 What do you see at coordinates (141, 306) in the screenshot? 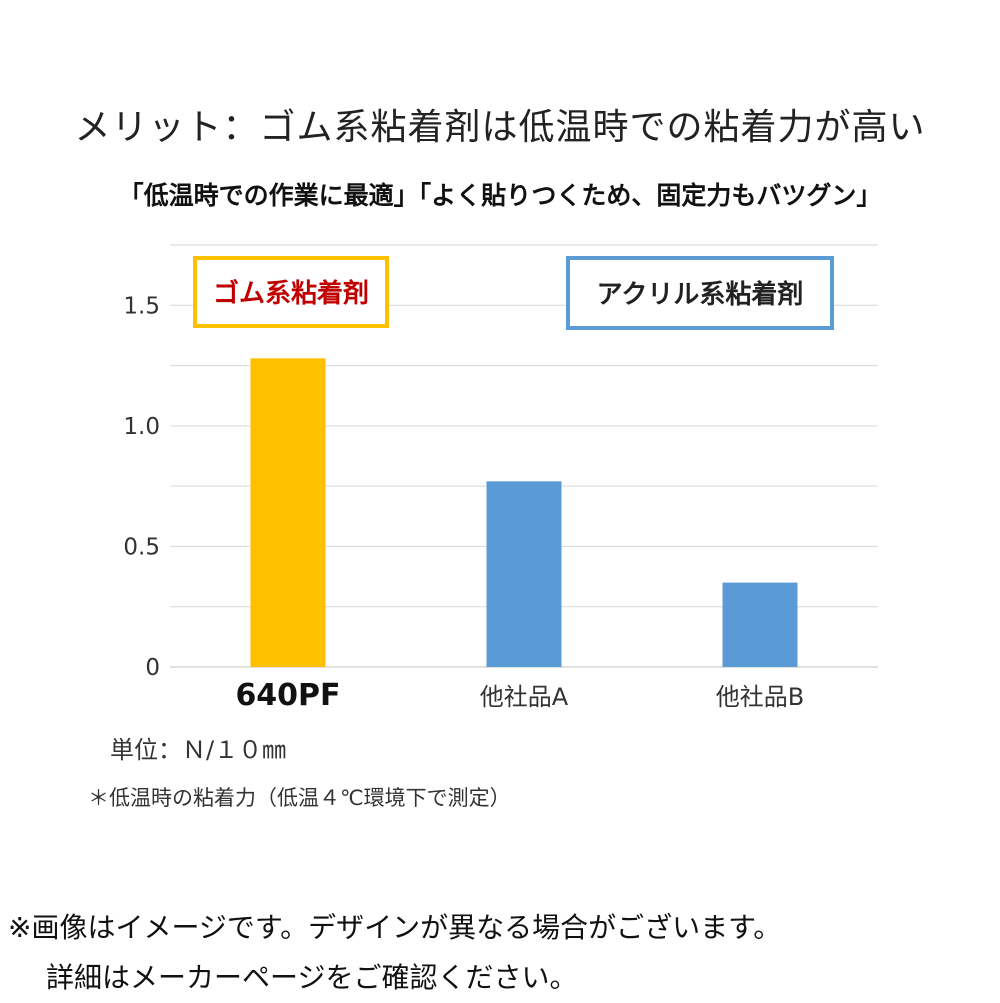
I see `y-tick-label: 1.5` at bounding box center [141, 306].